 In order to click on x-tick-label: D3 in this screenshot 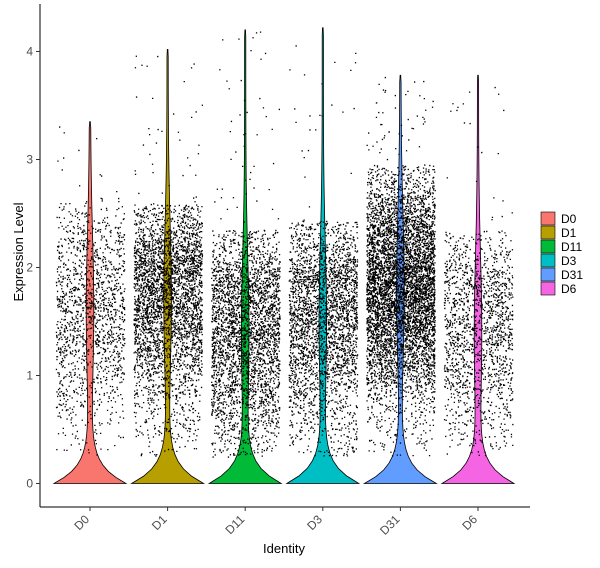, I will do `click(314, 522)`.